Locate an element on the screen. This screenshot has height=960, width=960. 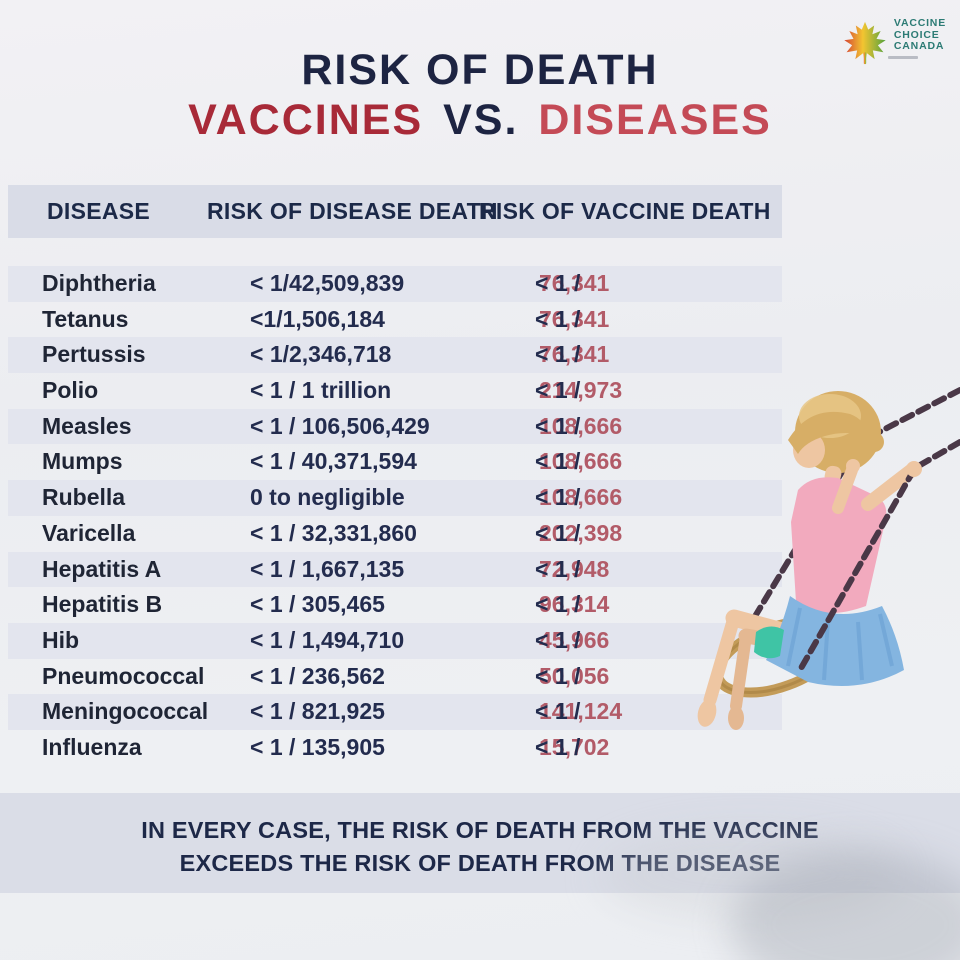
disease-death-risk: < 1 / 821,925 is located at coordinates (317, 711).